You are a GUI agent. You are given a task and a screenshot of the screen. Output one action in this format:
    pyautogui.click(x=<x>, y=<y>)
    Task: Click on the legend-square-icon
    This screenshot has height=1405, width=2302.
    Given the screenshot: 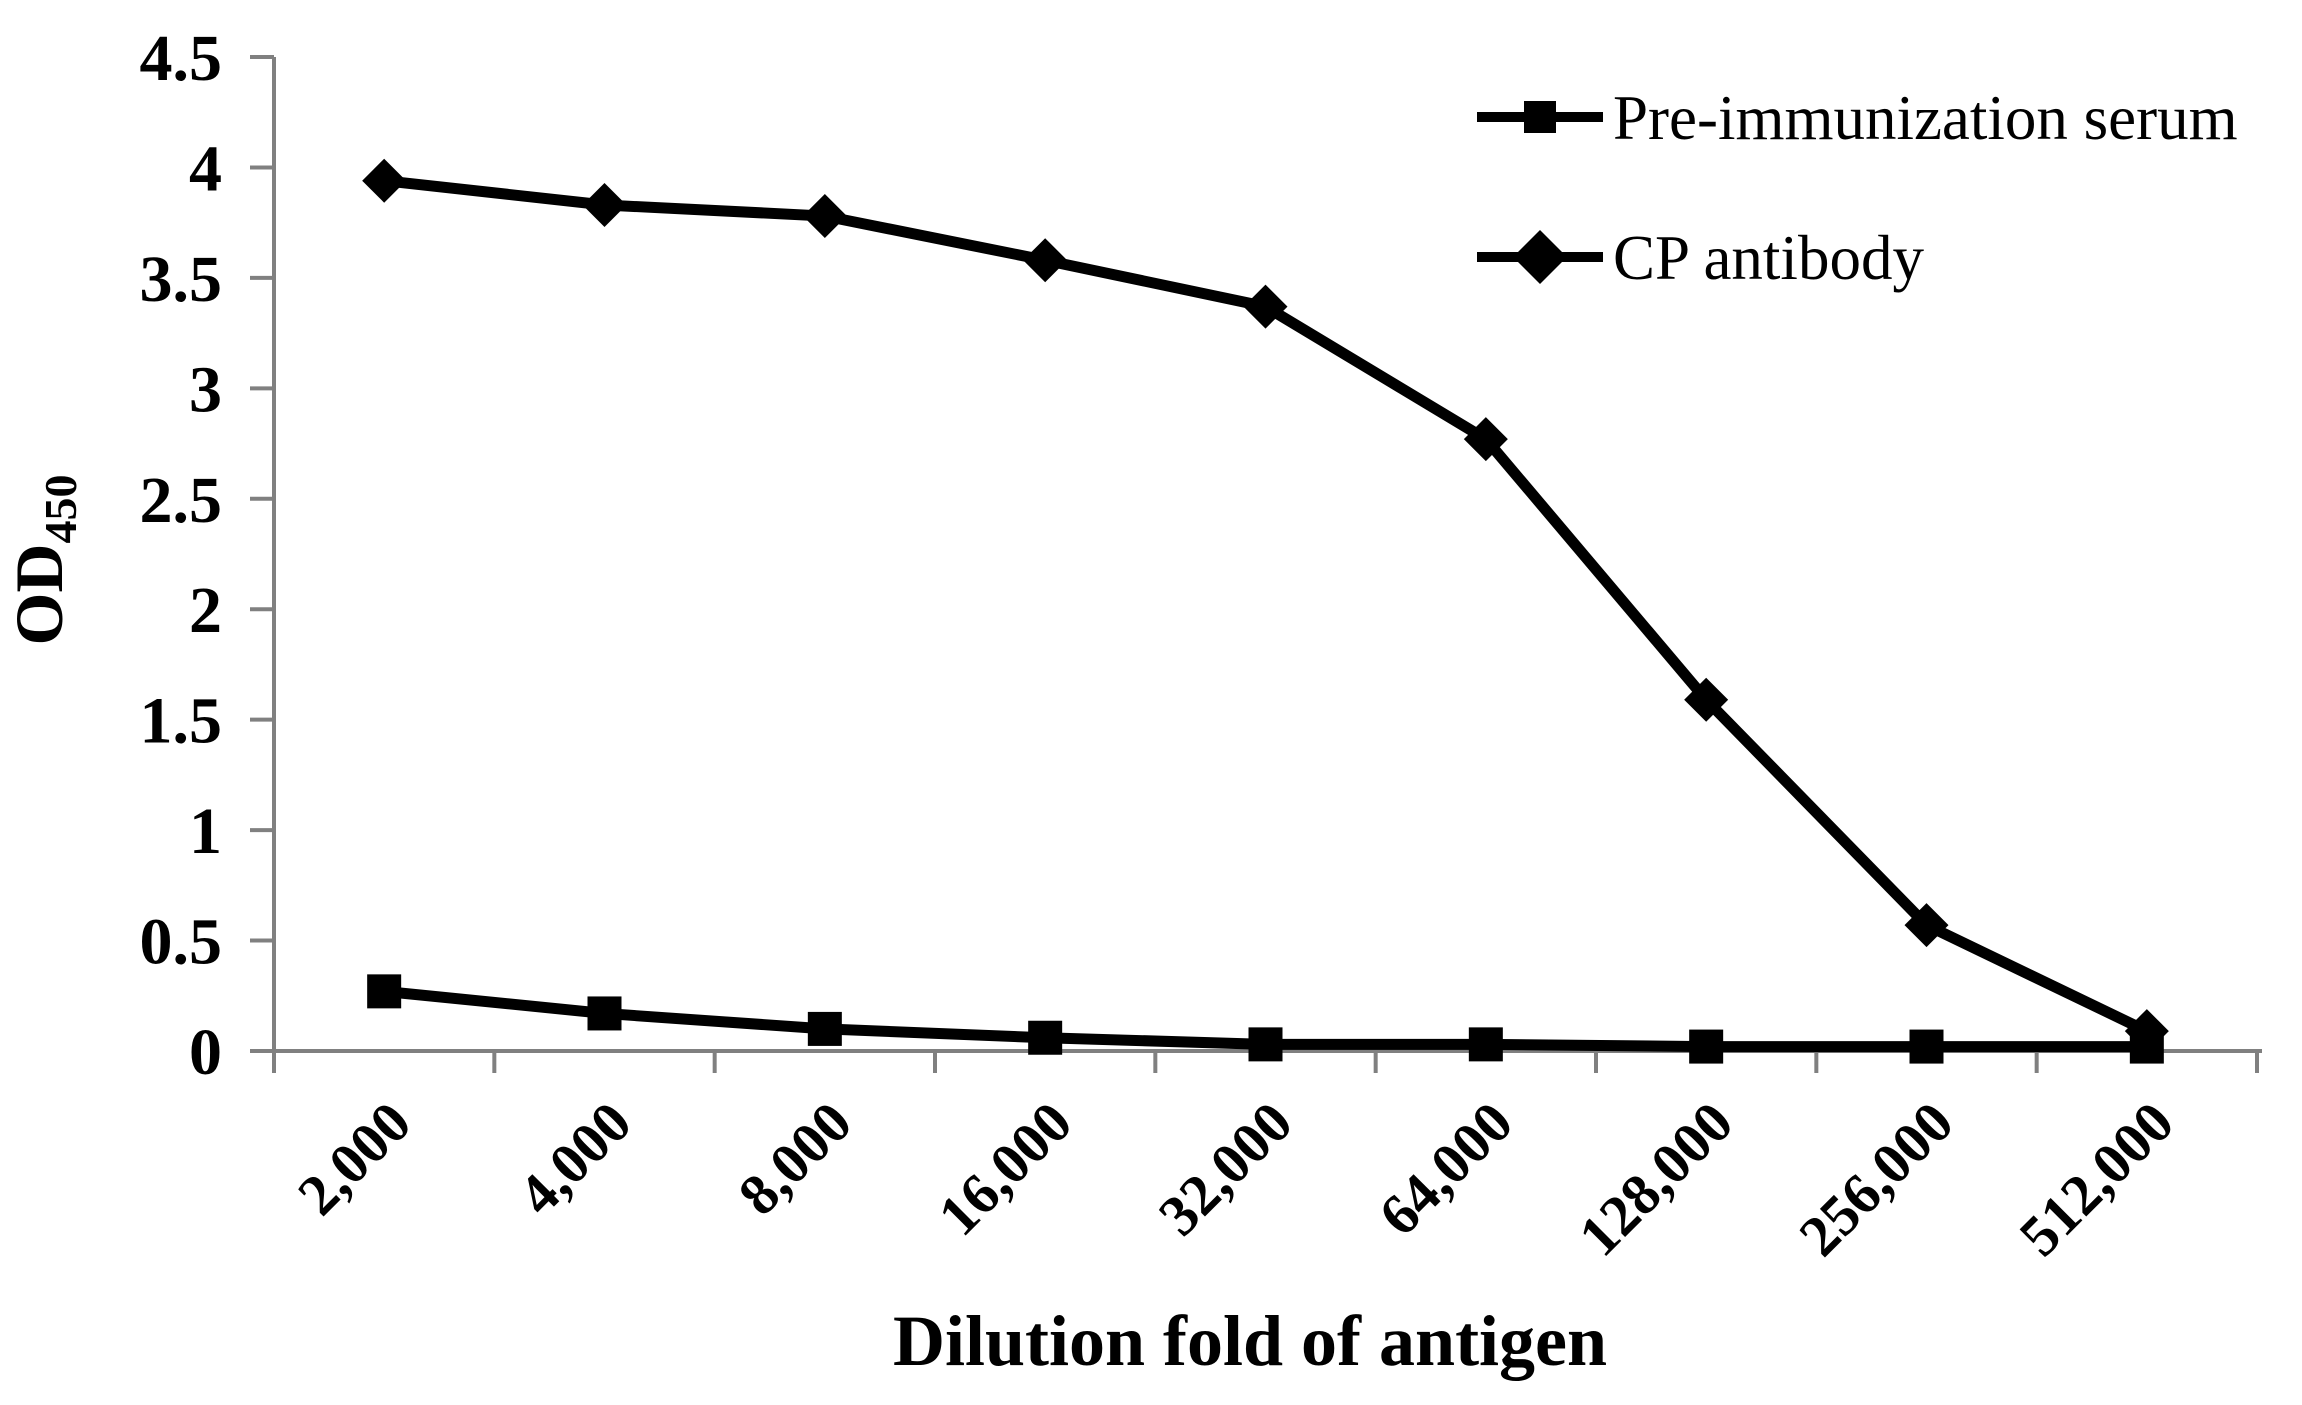 What is the action you would take?
    pyautogui.click(x=1540, y=117)
    